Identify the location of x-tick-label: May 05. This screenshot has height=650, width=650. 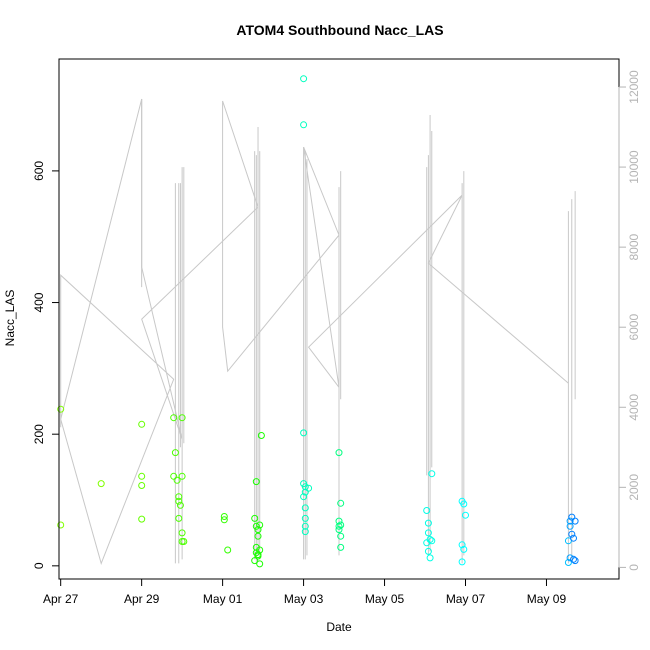
(385, 599).